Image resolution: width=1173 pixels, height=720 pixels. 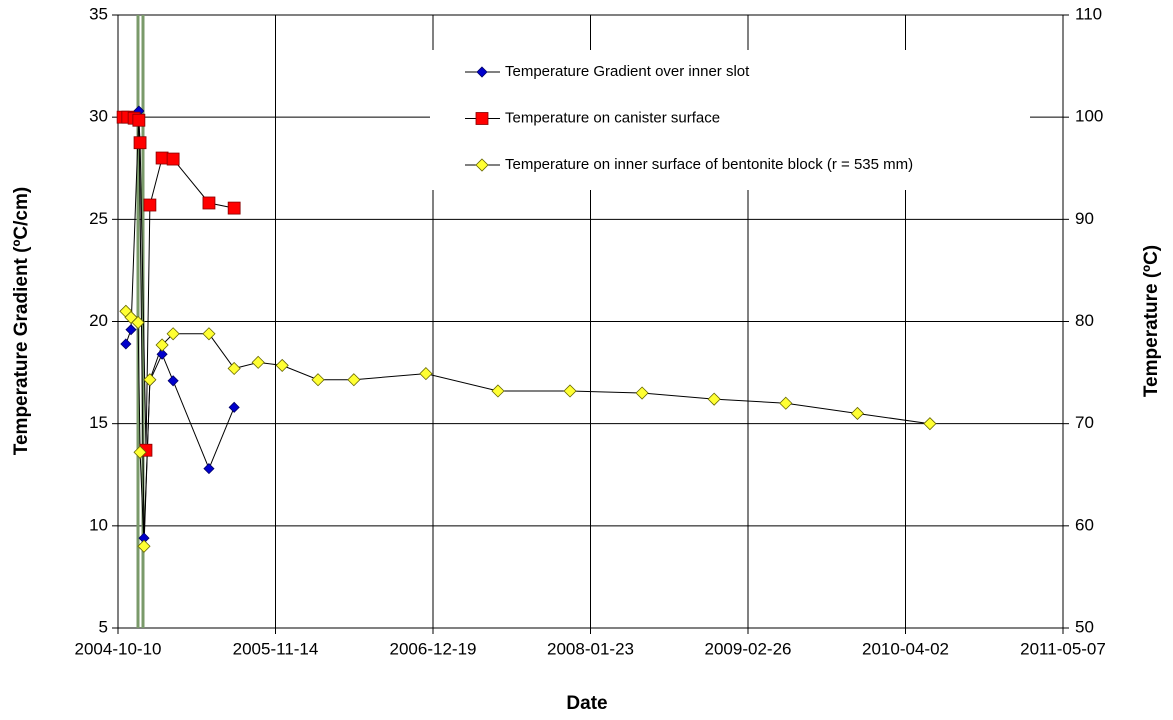 I want to click on x-tick-label: 2009-02-26, so click(x=748, y=648).